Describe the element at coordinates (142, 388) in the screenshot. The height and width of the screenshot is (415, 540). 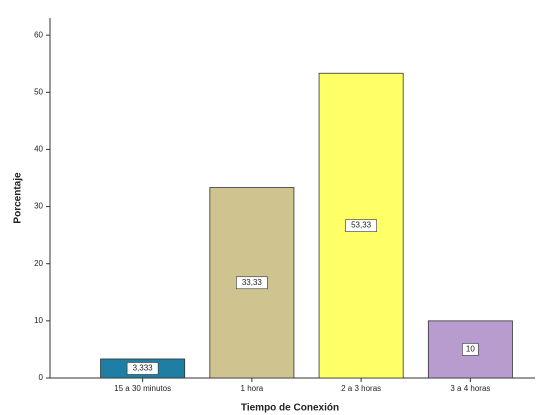
I see `x-tick-label: 15 a 30 minutos` at that location.